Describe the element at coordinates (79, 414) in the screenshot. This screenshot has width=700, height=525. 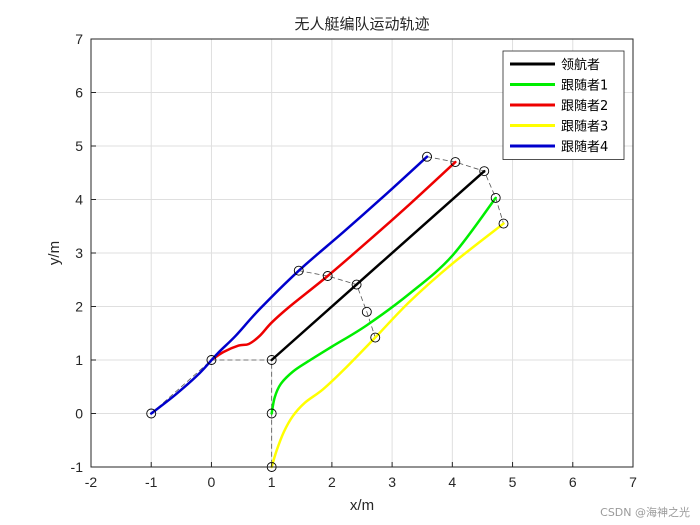
I see `y-tick-label: 0` at that location.